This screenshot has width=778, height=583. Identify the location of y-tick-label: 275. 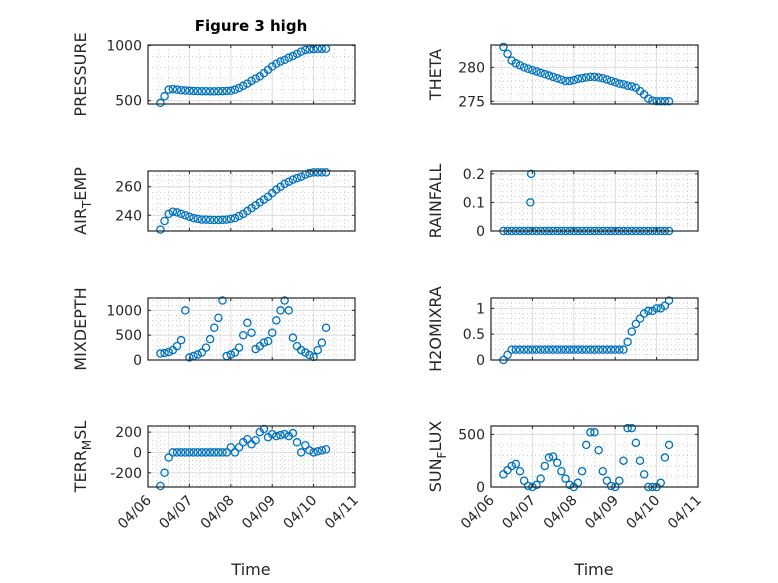
(471, 102).